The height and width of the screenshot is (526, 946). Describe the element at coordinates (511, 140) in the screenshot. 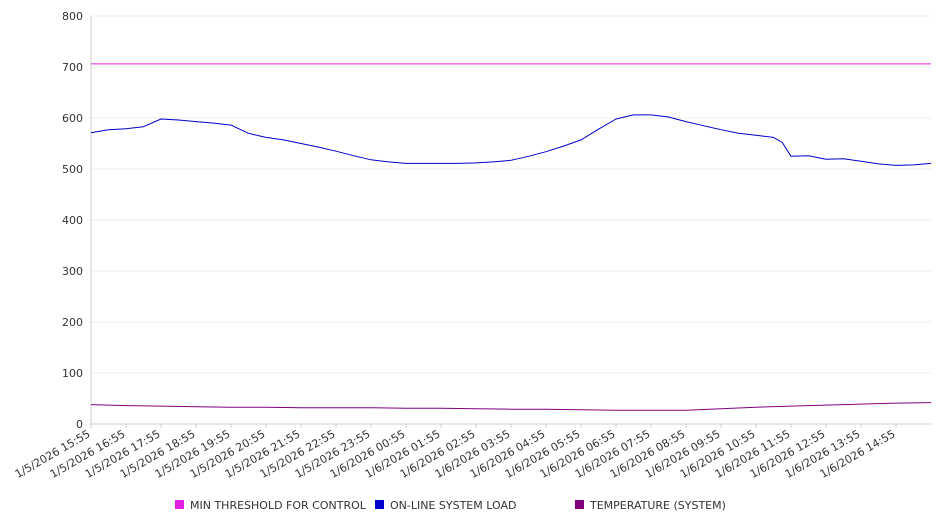

I see `series-line-on-line-system-load` at that location.